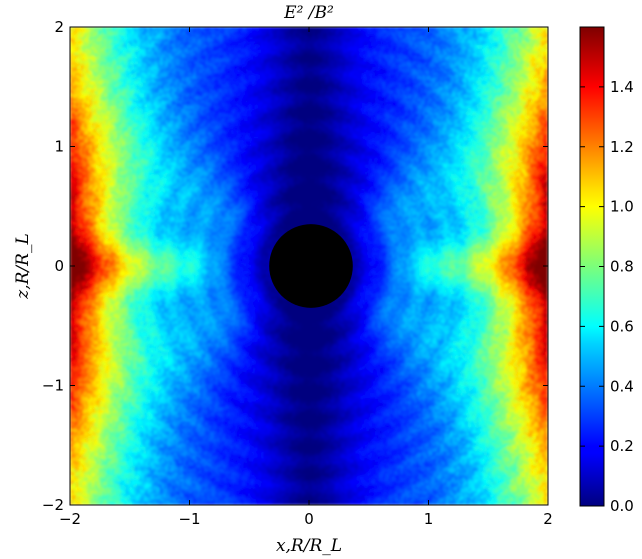 The width and height of the screenshot is (642, 559). I want to click on x-tick-label: 0, so click(309, 519).